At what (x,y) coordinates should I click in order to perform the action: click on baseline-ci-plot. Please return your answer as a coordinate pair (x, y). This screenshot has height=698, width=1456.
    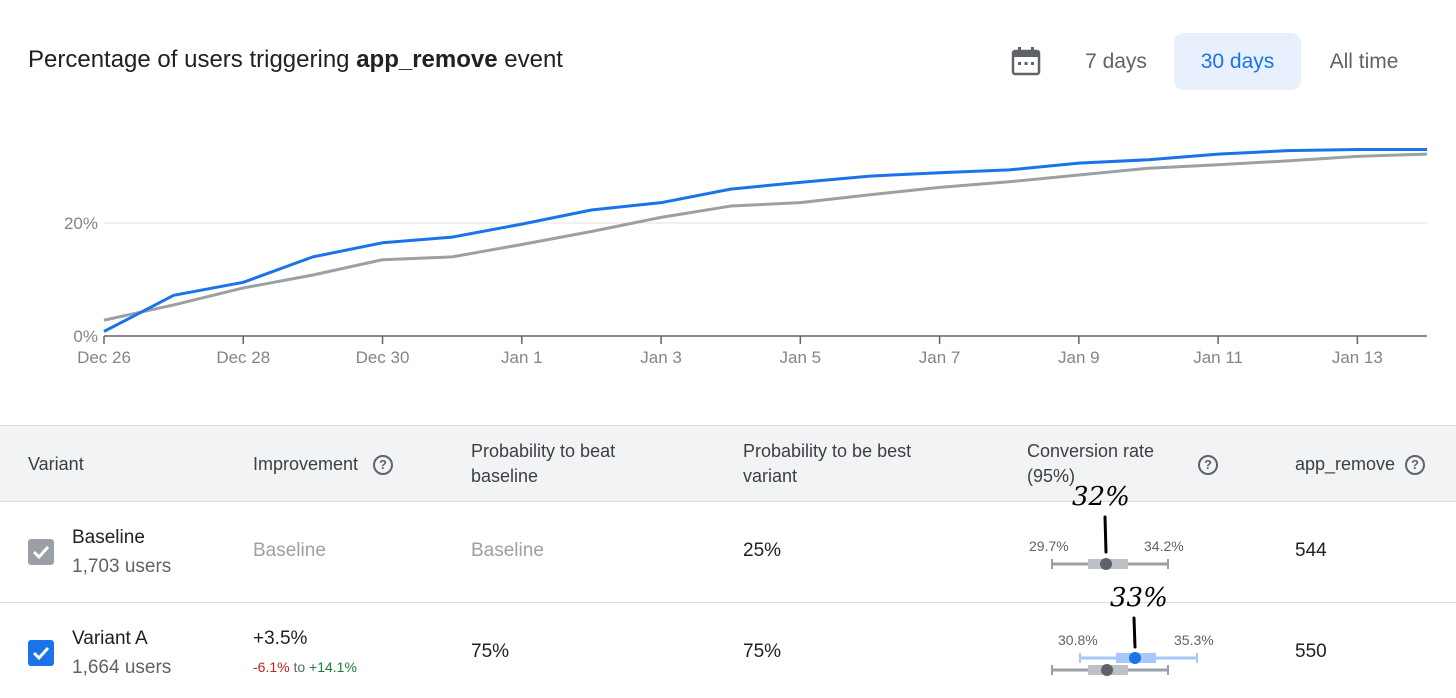
    Looking at the image, I should click on (1110, 542).